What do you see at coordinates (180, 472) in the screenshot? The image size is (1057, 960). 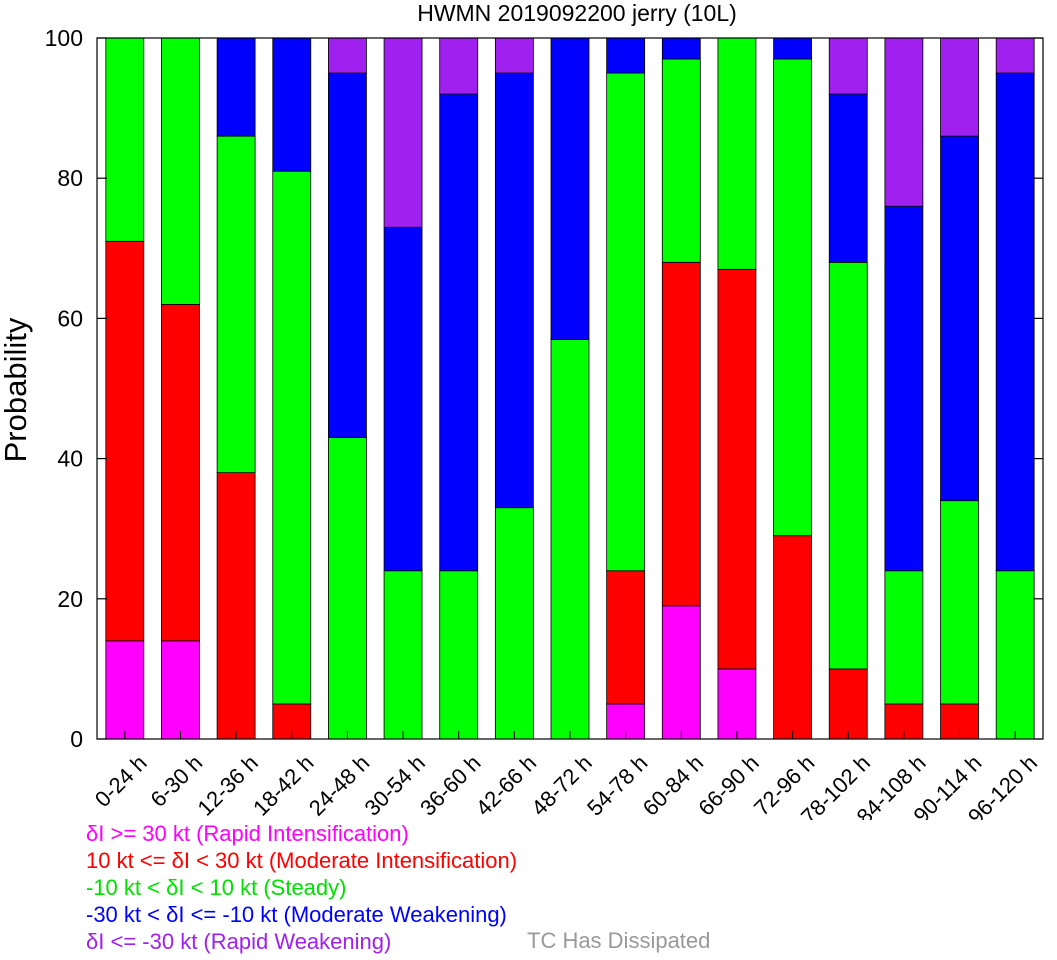 I see `bar-segment-6-30h-s1` at bounding box center [180, 472].